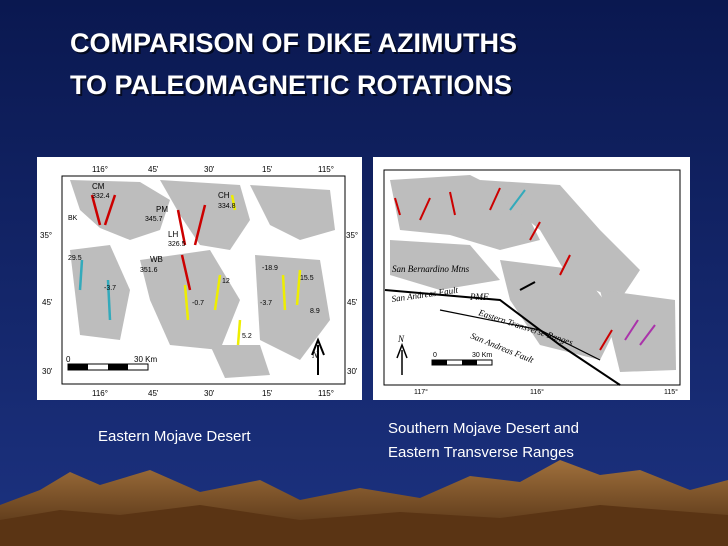  I want to click on caption: Eastern Transverse Ranges, so click(481, 452).